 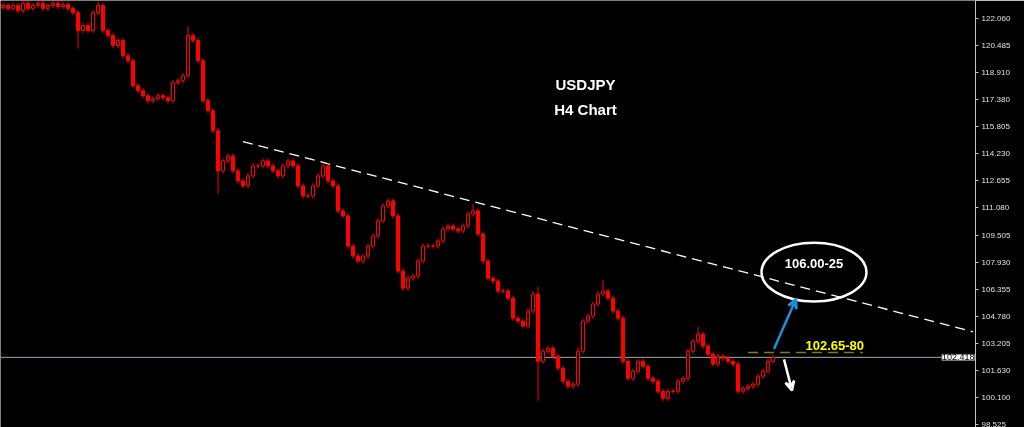 What do you see at coordinates (996, 397) in the screenshot?
I see `y-tick-label: 100.100` at bounding box center [996, 397].